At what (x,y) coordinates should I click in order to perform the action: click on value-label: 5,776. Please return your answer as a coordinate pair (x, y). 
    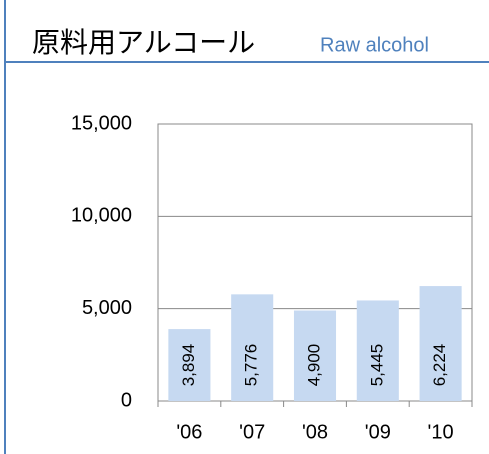
    Looking at the image, I should click on (251, 365).